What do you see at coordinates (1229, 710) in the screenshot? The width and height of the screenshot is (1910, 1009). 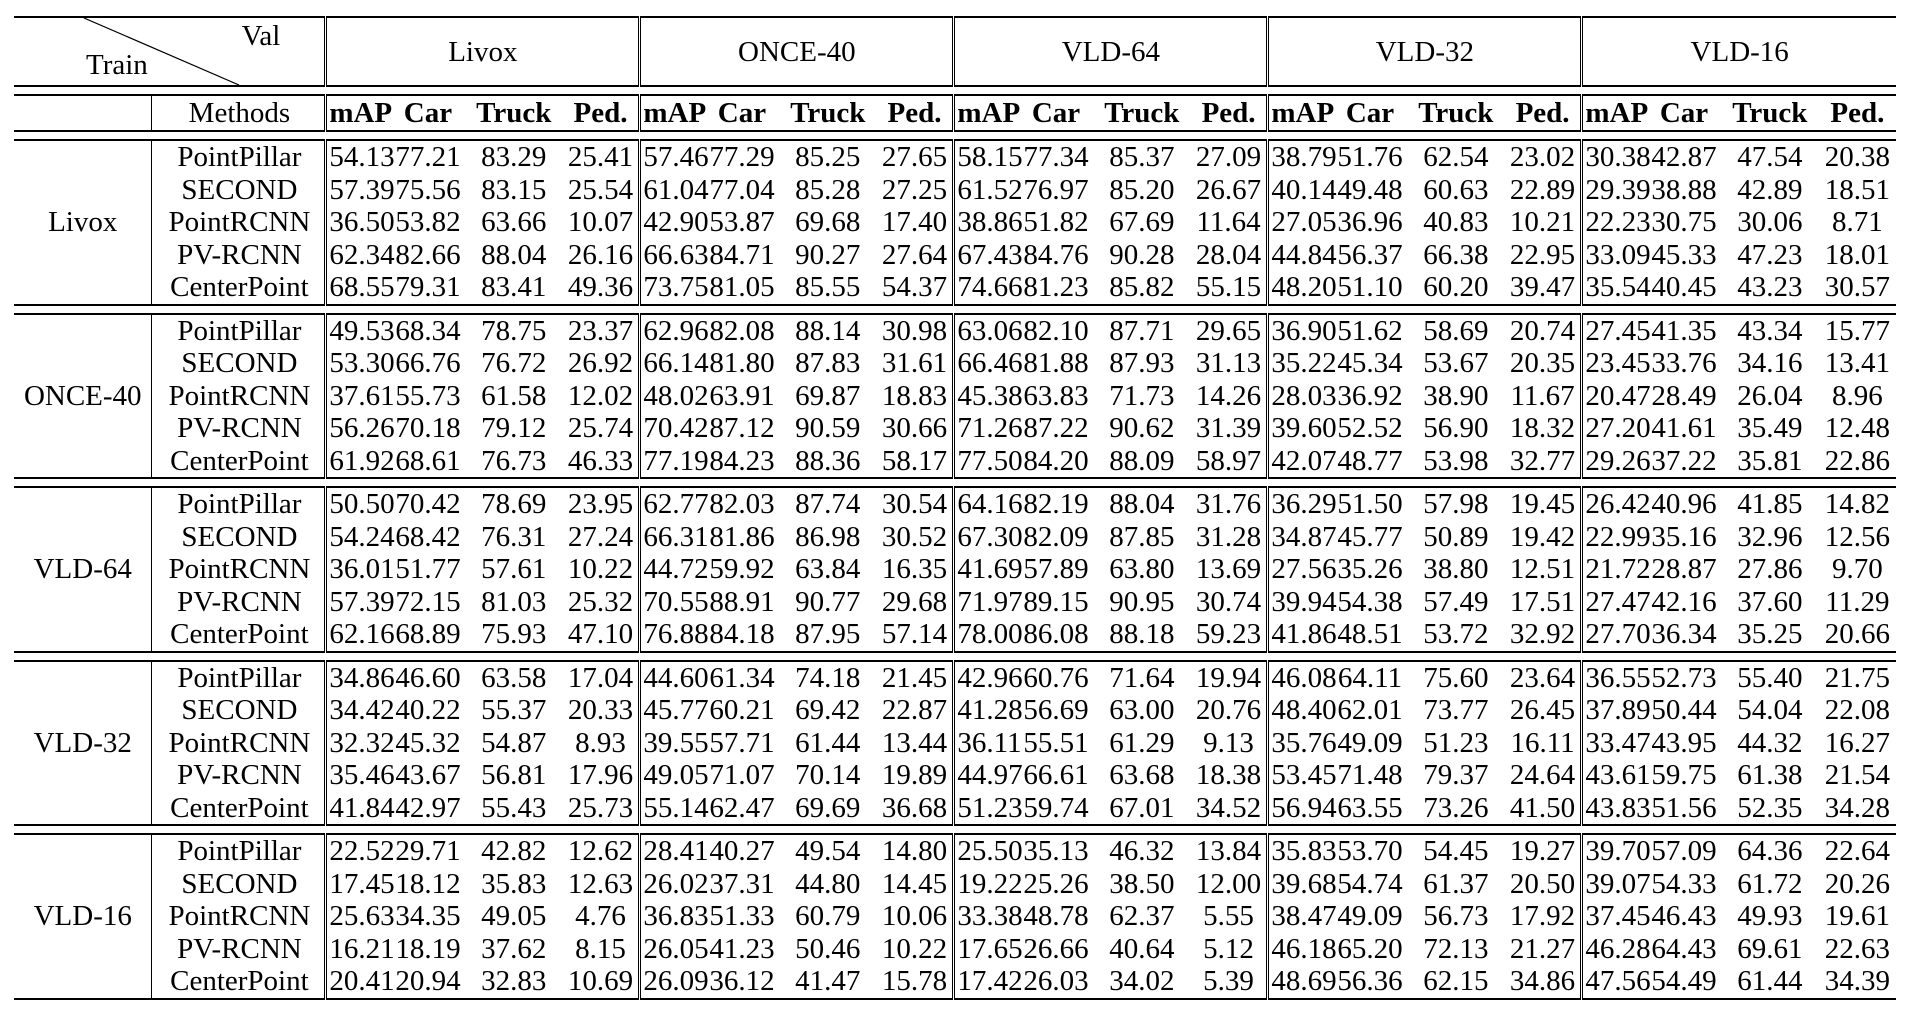 I see `table-cell: 20.76` at bounding box center [1229, 710].